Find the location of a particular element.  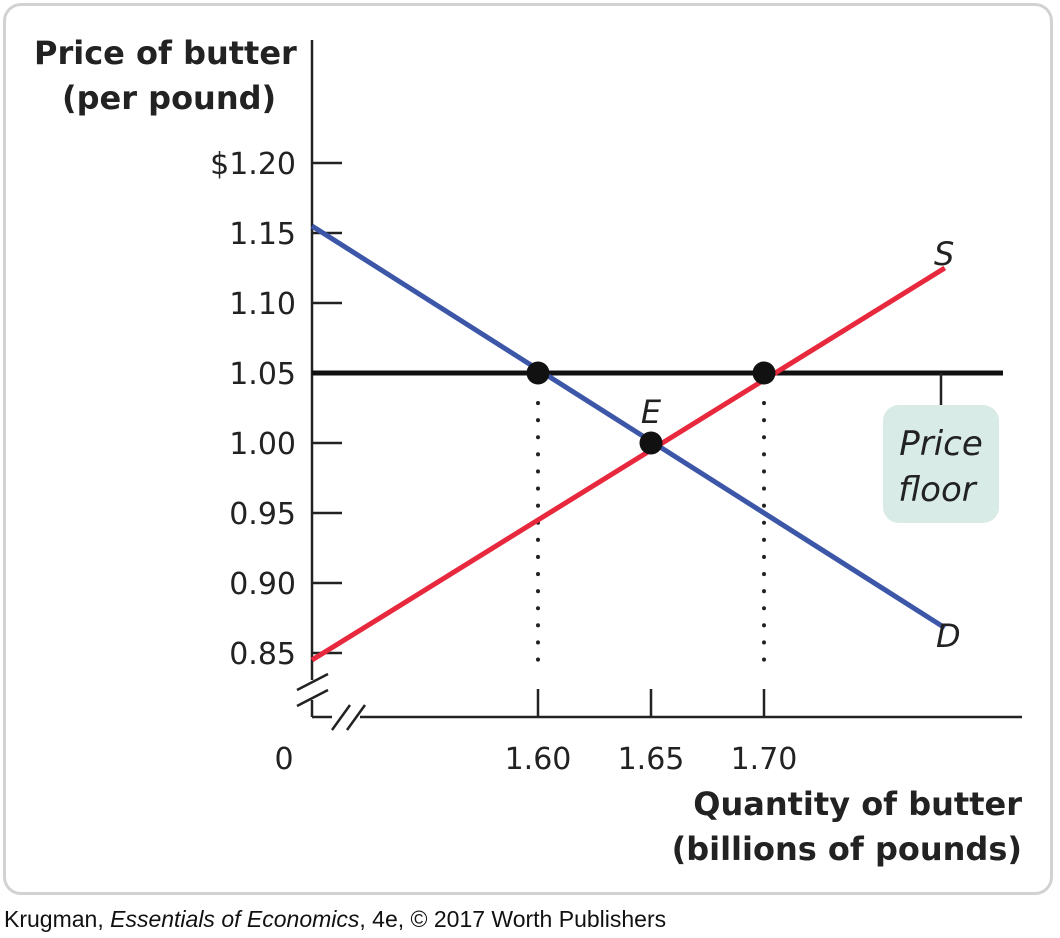

caption-publisher: , 4e, © 2017 Worth Publishers is located at coordinates (513, 919).